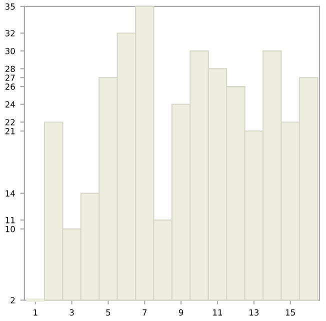 This screenshot has height=321, width=326. I want to click on x-tick-label: 11, so click(217, 312).